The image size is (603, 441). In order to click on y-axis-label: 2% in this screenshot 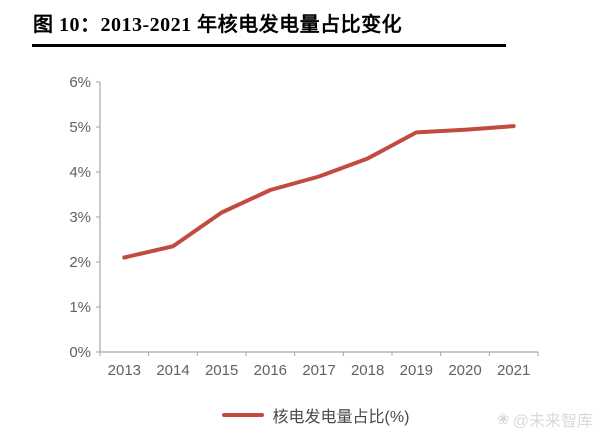, I will do `click(80, 262)`.